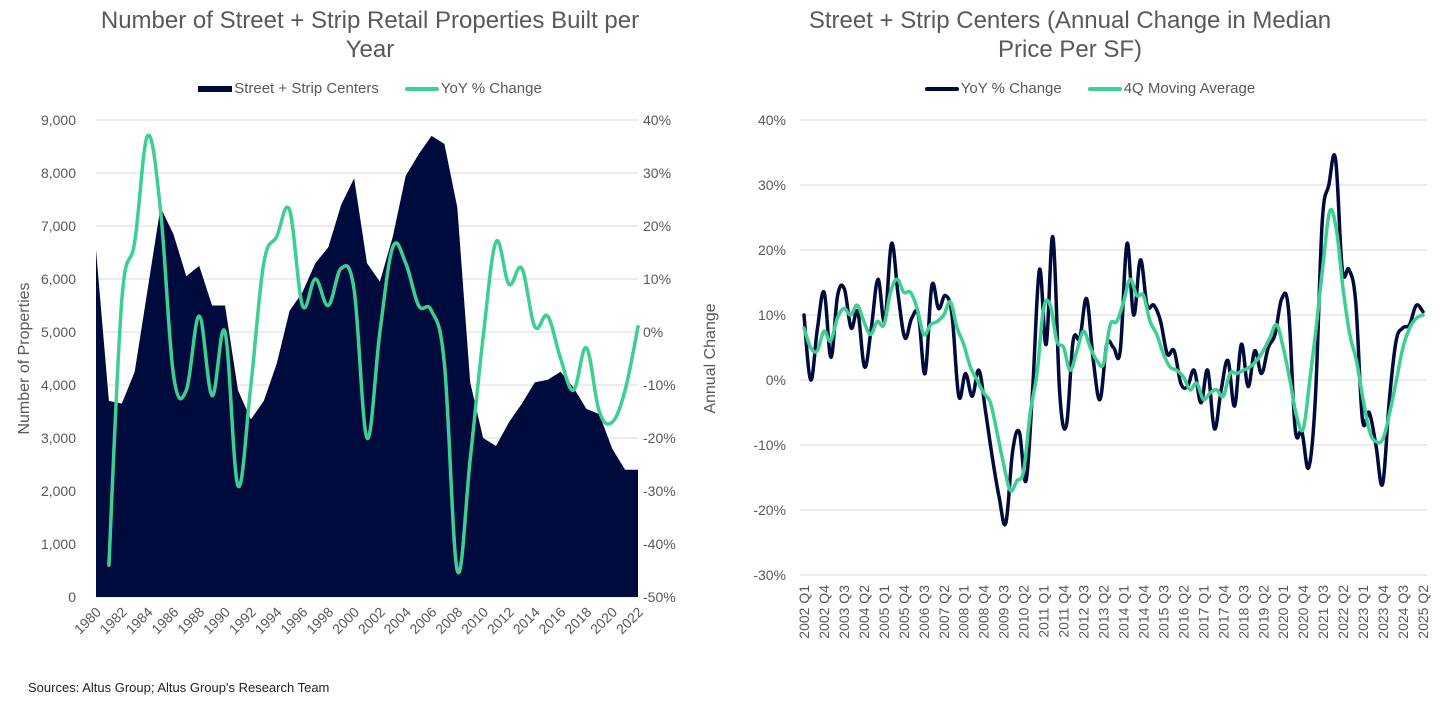 Image resolution: width=1451 pixels, height=709 pixels. What do you see at coordinates (769, 575) in the screenshot?
I see `y-tick-label: -30%` at bounding box center [769, 575].